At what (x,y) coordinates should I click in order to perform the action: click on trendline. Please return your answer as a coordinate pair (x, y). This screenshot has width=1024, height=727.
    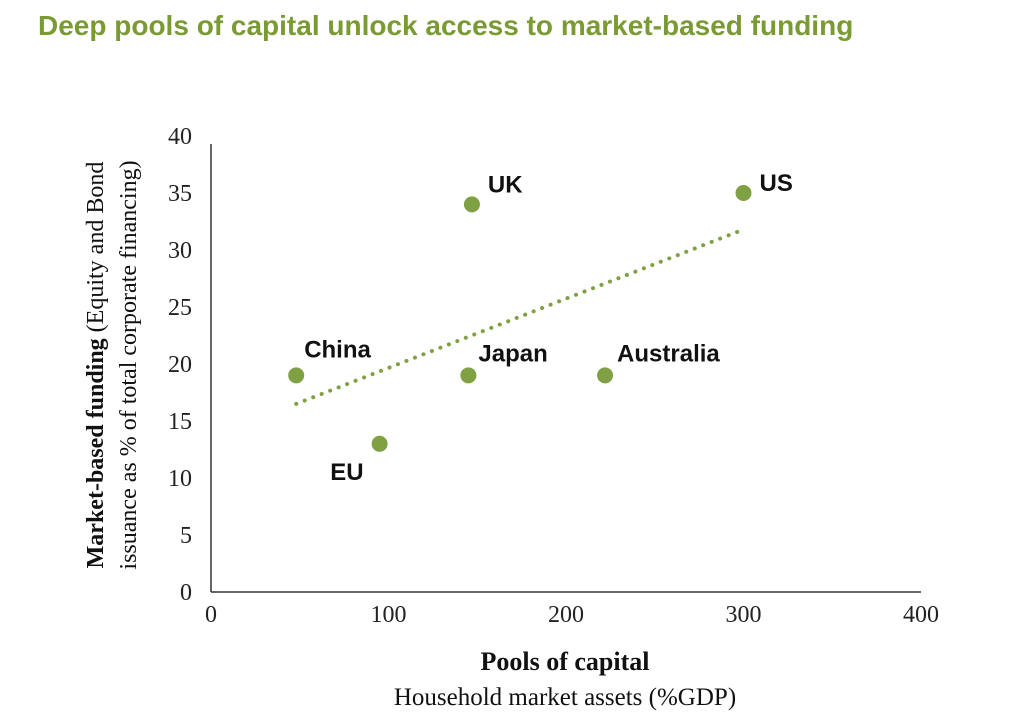
    Looking at the image, I should click on (520, 316).